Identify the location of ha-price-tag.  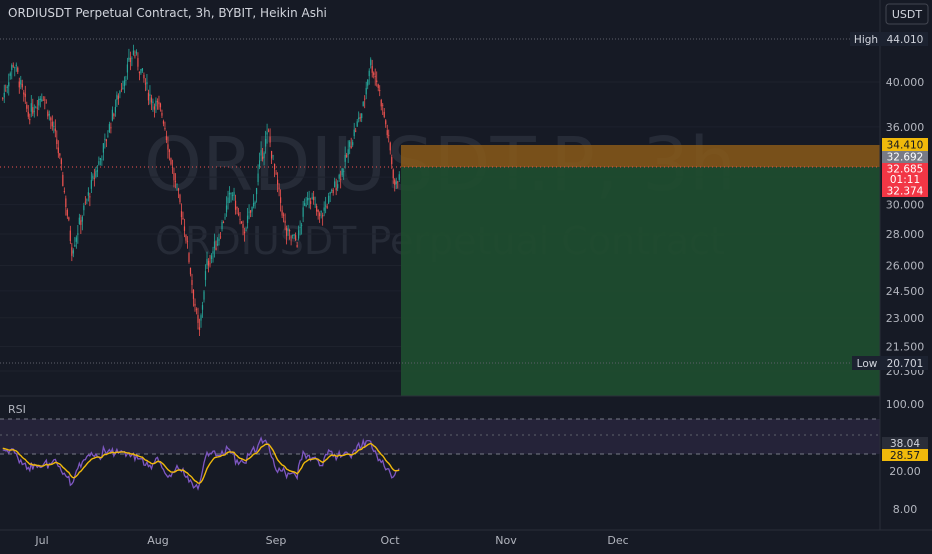
(905, 191).